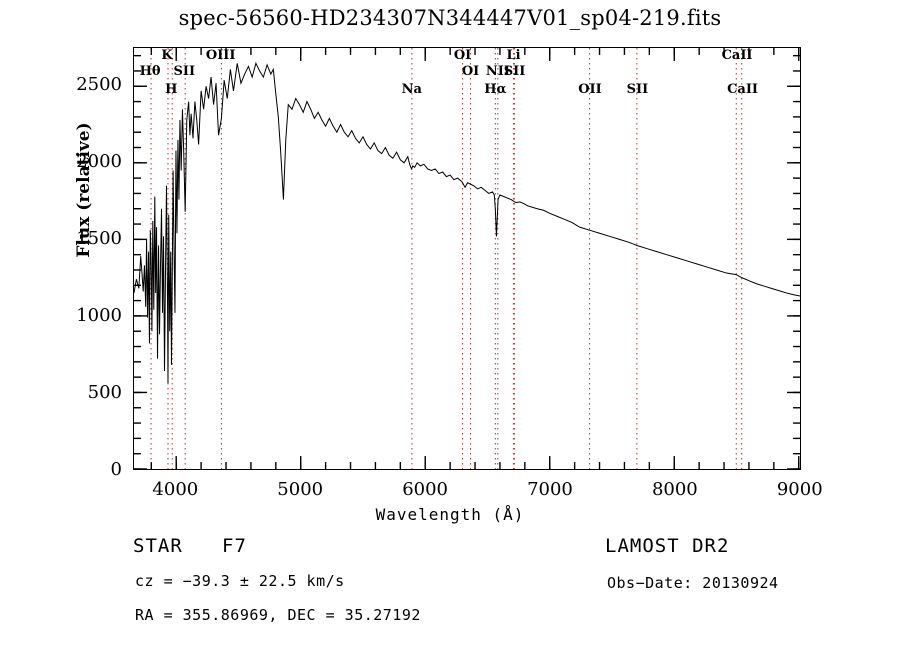 This screenshot has height=650, width=900. What do you see at coordinates (300, 489) in the screenshot?
I see `x-tick-label: 5000` at bounding box center [300, 489].